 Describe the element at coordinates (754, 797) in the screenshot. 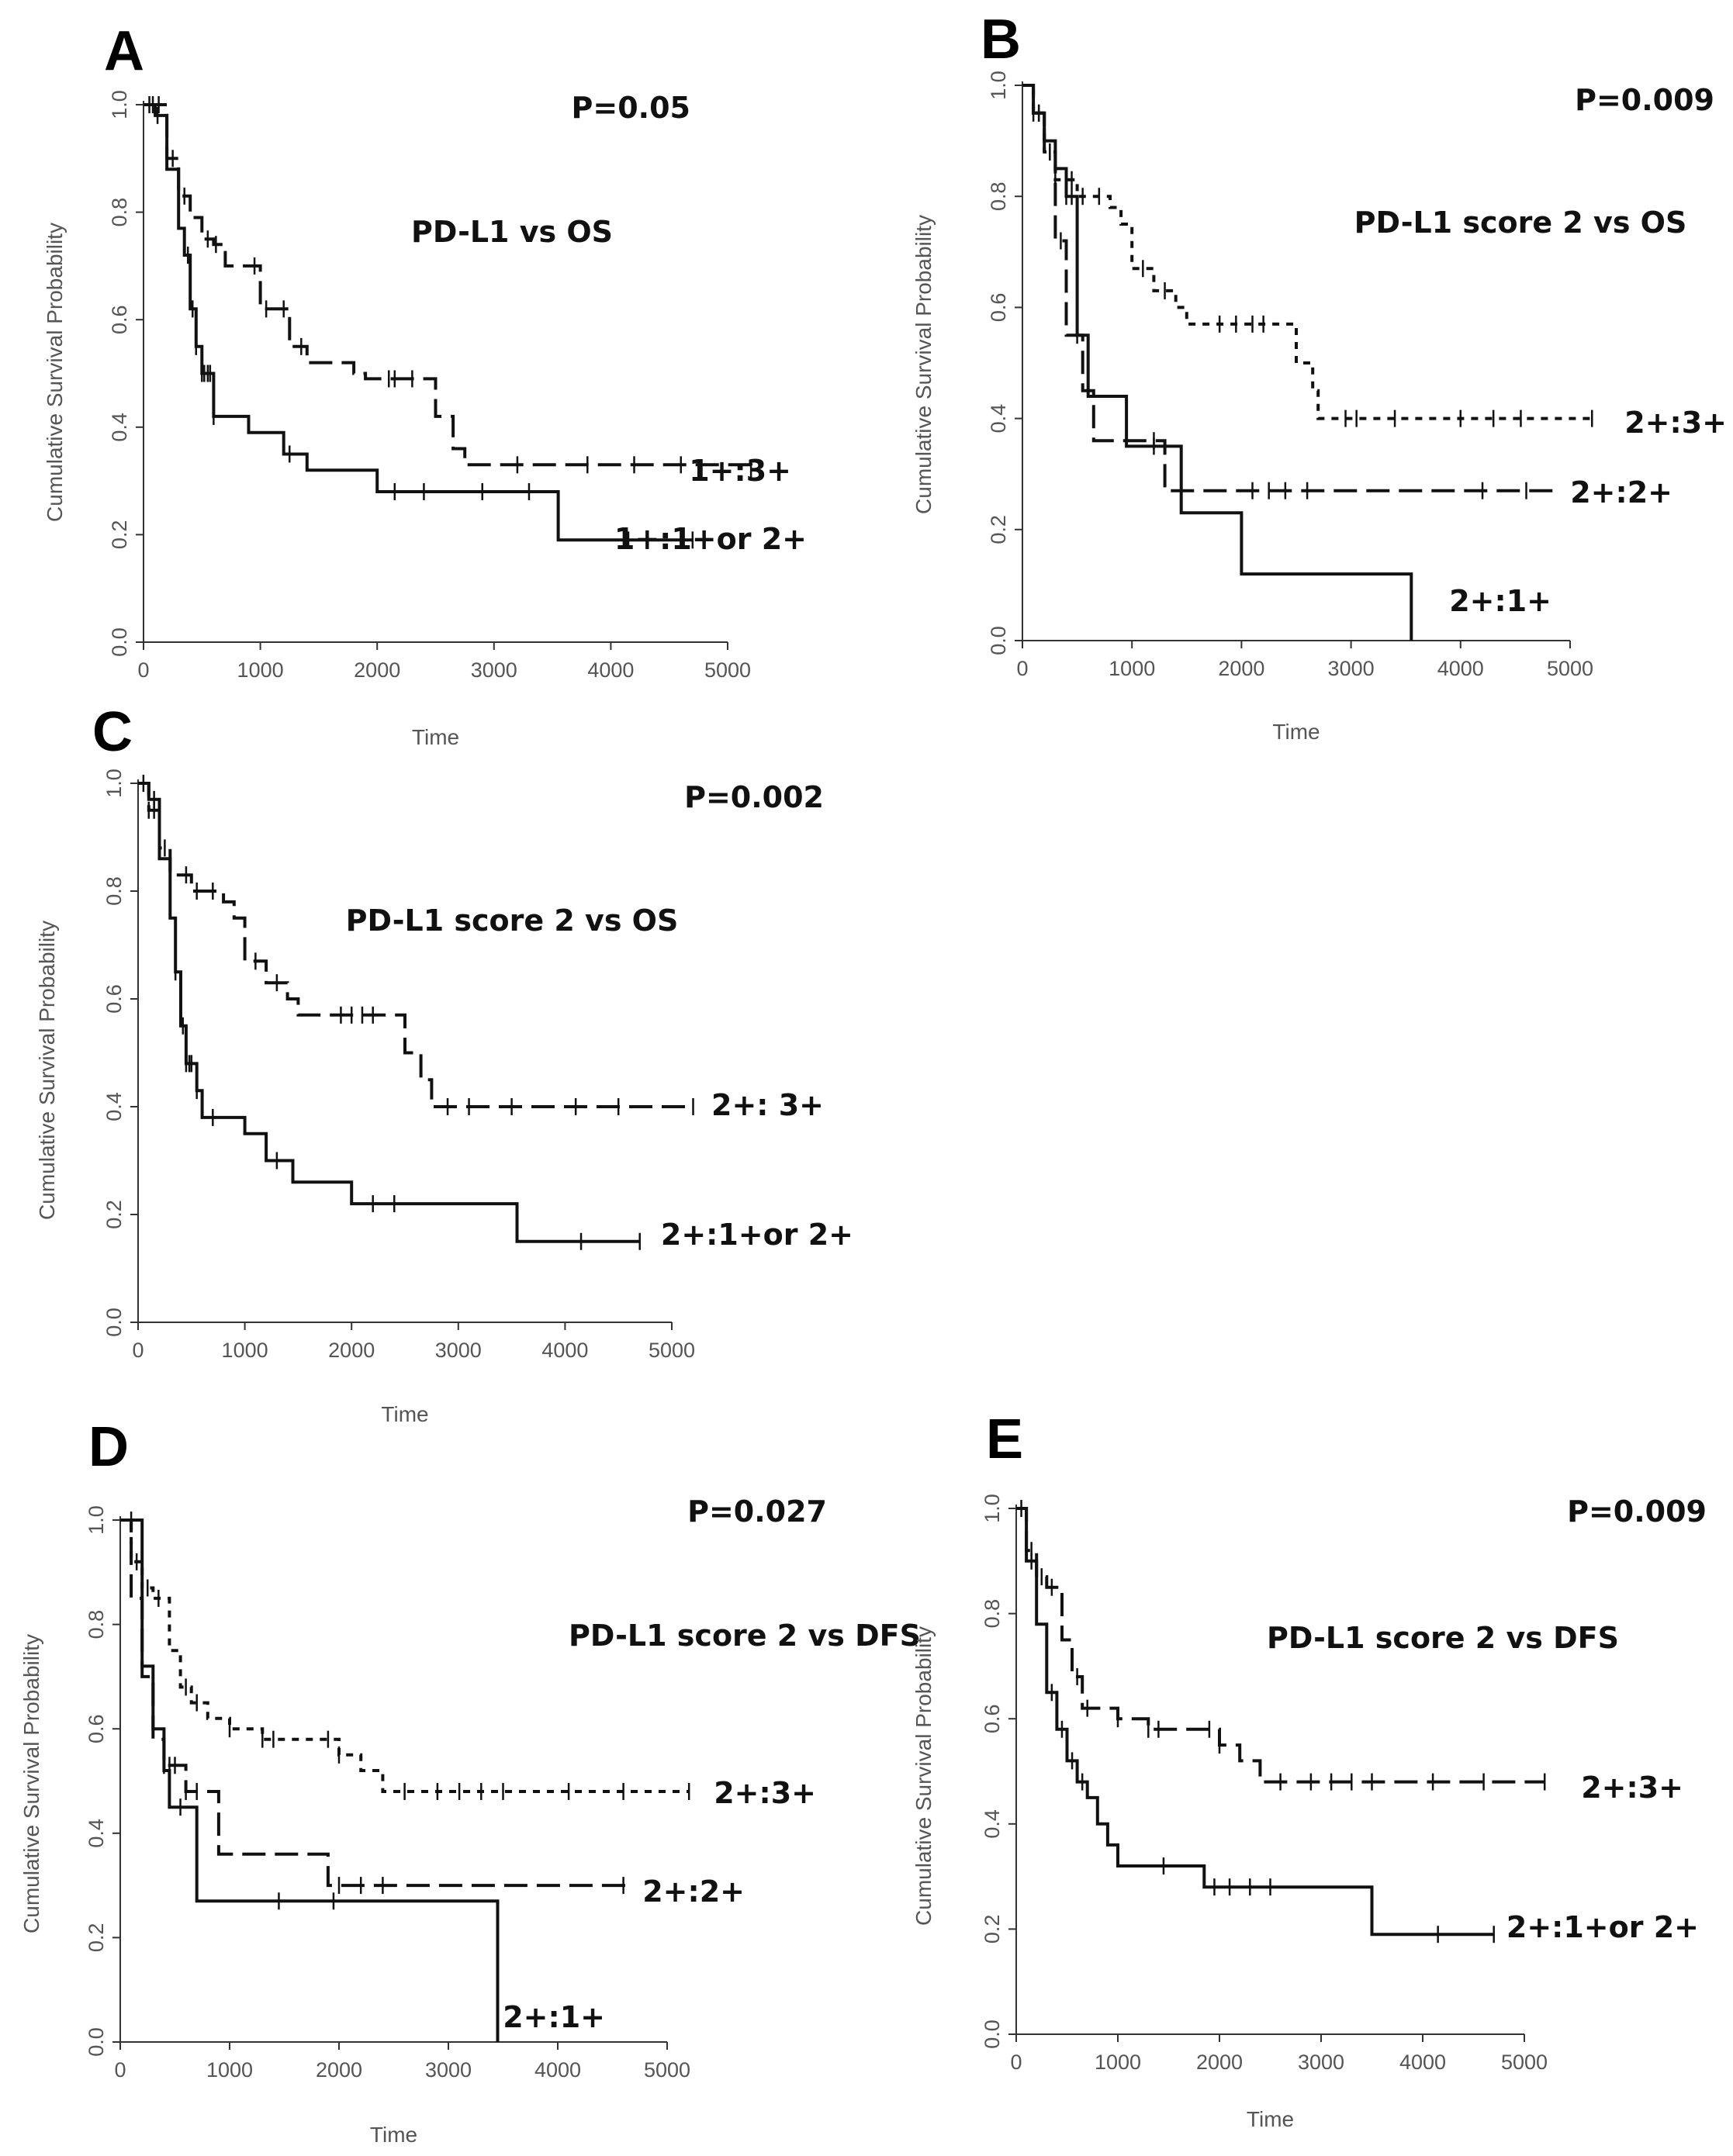

I see `p-value: P=0.002` at that location.